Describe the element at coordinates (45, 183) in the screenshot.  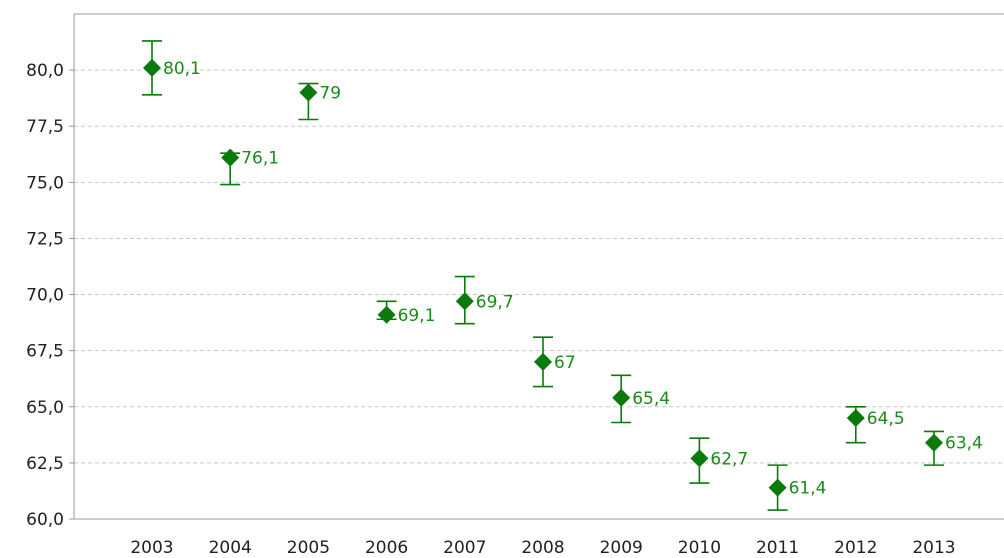
I see `y-axis-tick-label: 75,0` at that location.